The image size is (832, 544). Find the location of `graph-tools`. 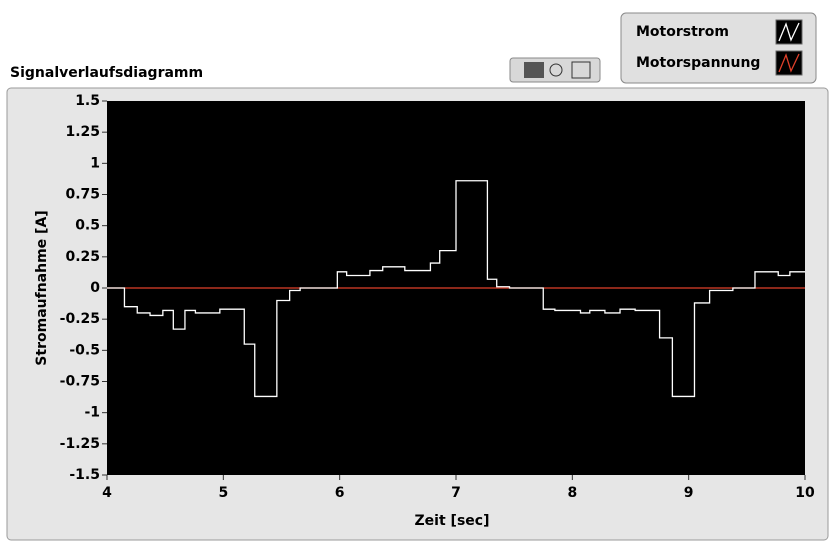

graph-tools is located at coordinates (555, 70).